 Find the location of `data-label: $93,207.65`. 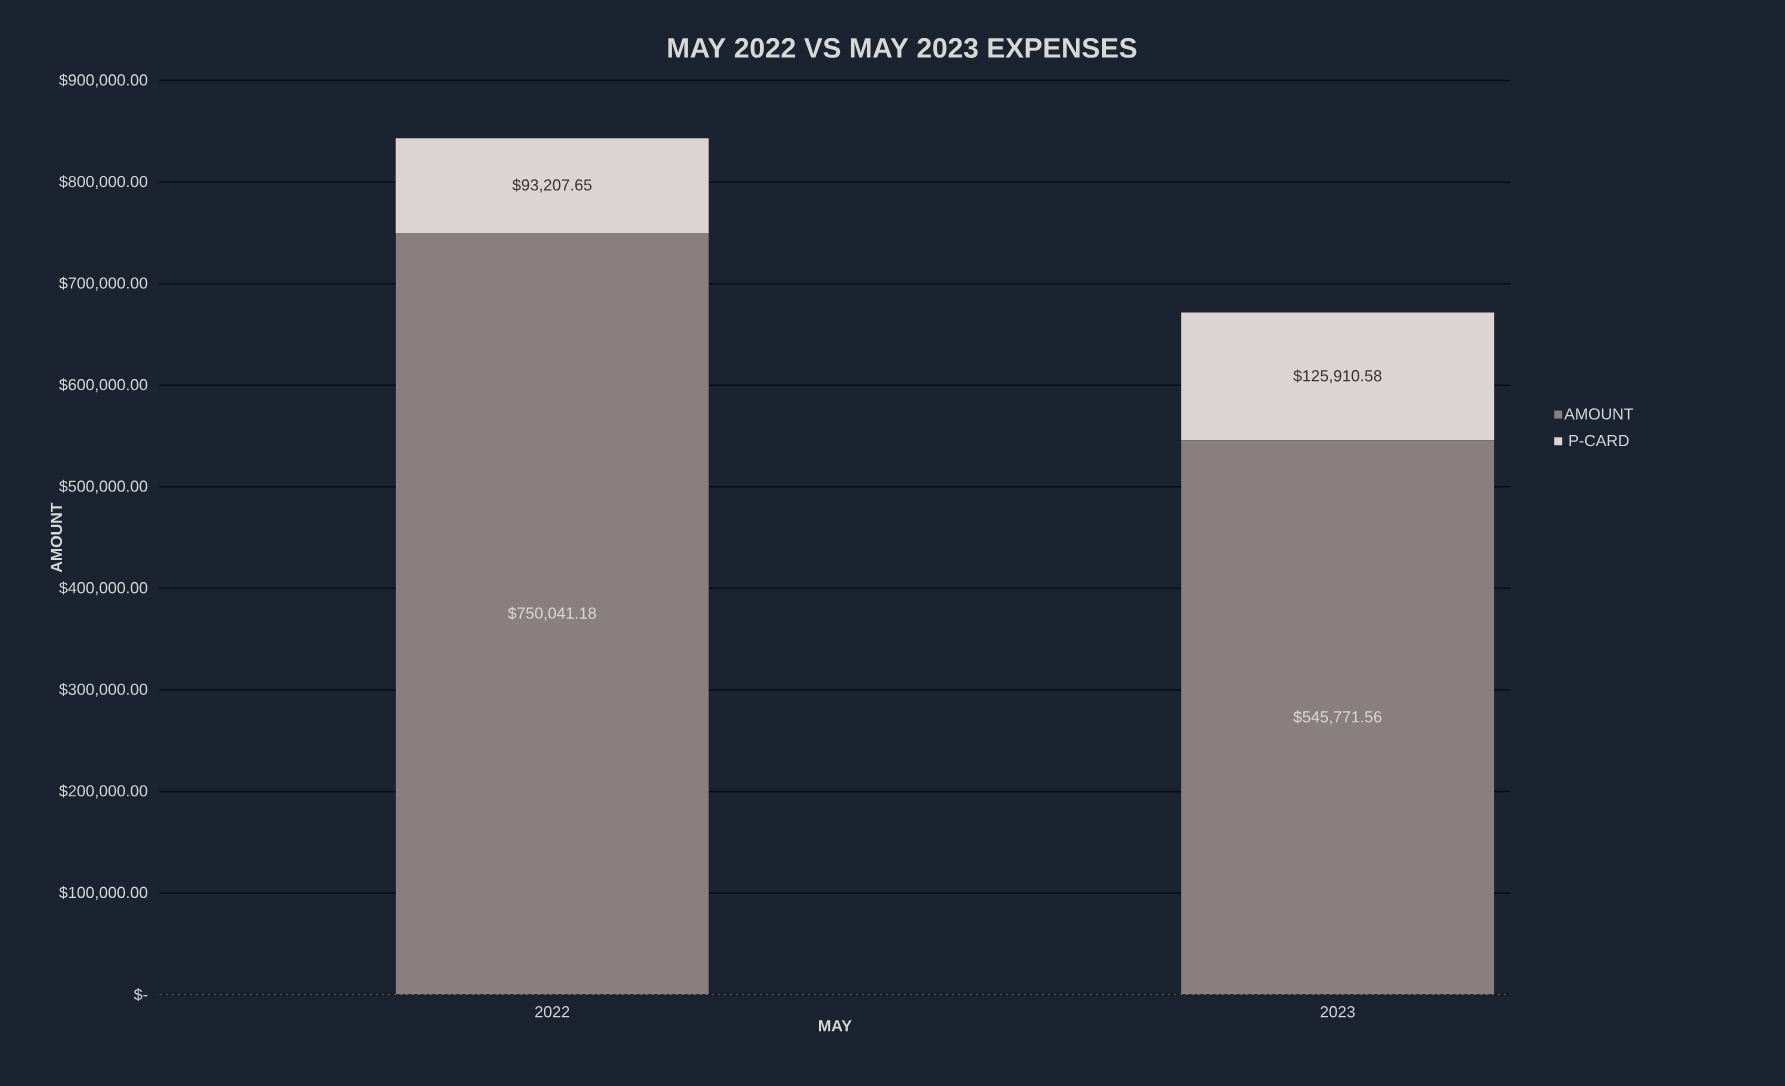

data-label: $93,207.65 is located at coordinates (552, 185).